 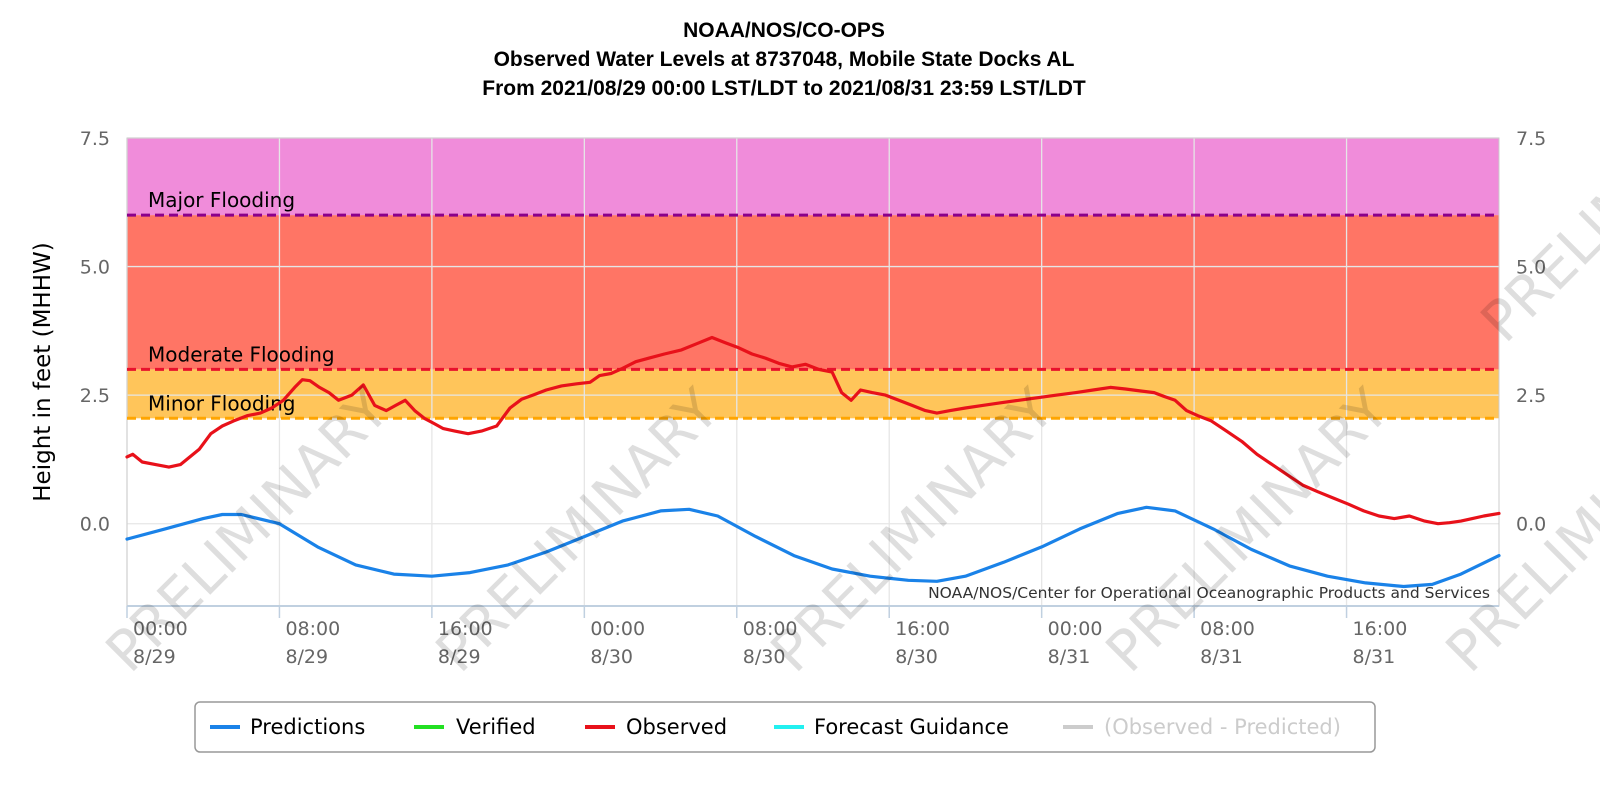 I want to click on y-axis-title: Height in feet (MHHW), so click(x=43, y=371).